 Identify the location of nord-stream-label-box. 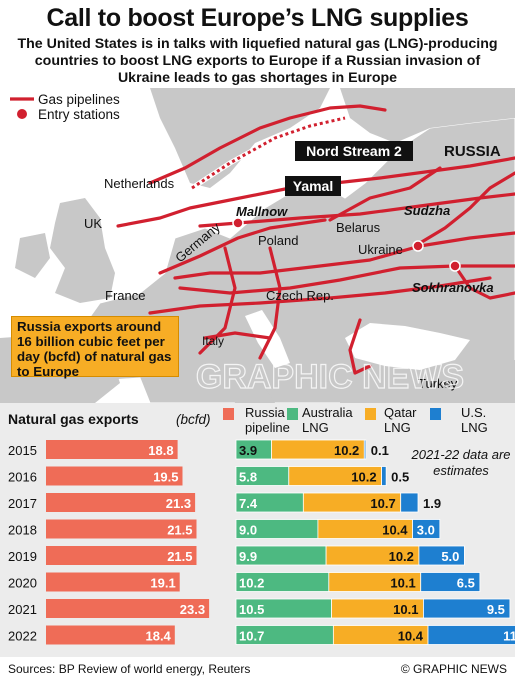
(354, 151).